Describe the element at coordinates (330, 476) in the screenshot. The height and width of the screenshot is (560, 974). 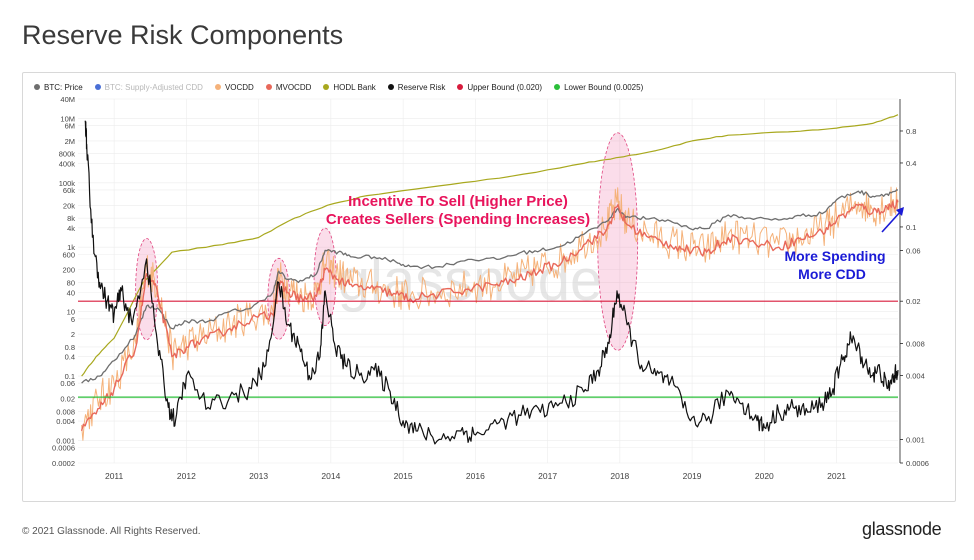
I see `x-tick-label: 2014` at that location.